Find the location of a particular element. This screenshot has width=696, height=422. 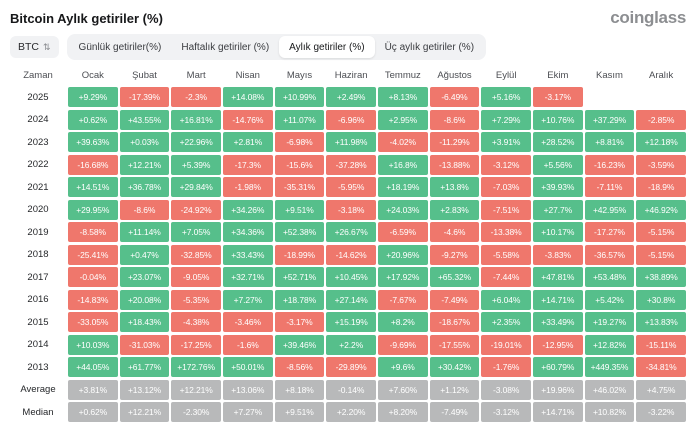

return-cell: +7.29% is located at coordinates (506, 119).